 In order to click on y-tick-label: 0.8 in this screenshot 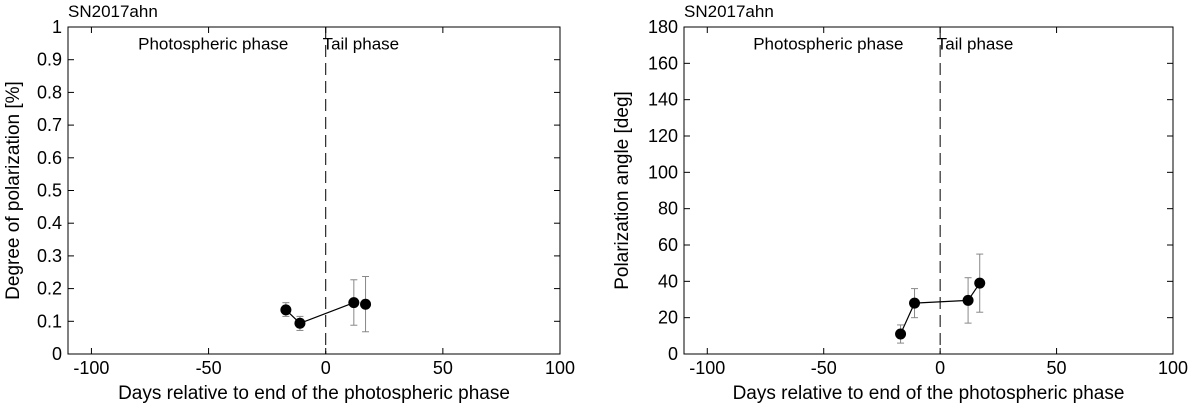, I will do `click(49, 92)`.